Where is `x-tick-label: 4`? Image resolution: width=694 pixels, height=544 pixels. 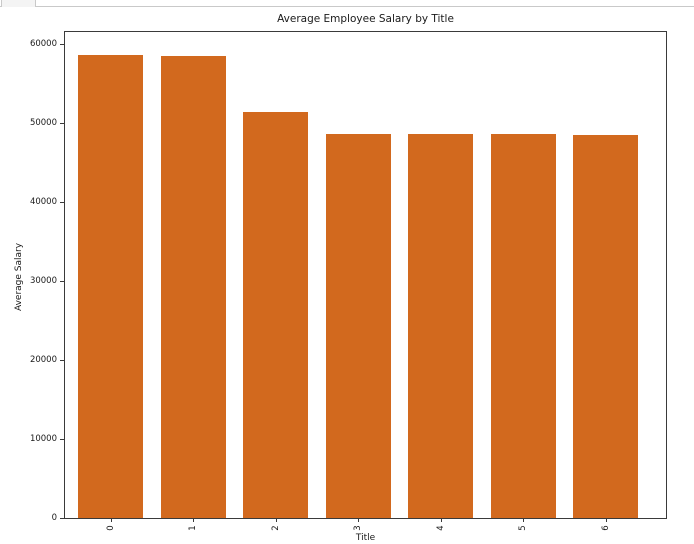
x-tick-label: 4 is located at coordinates (440, 528).